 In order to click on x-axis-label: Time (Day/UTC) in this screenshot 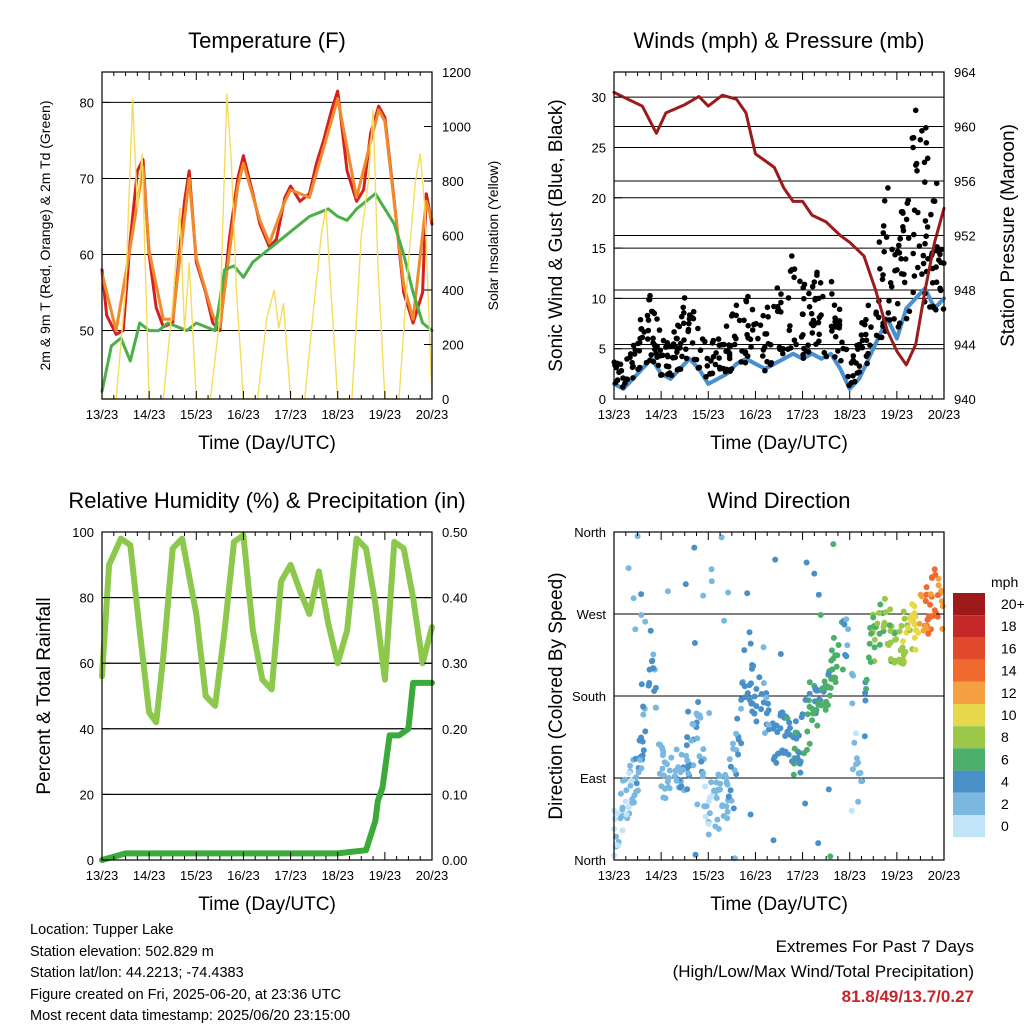, I will do `click(779, 443)`.